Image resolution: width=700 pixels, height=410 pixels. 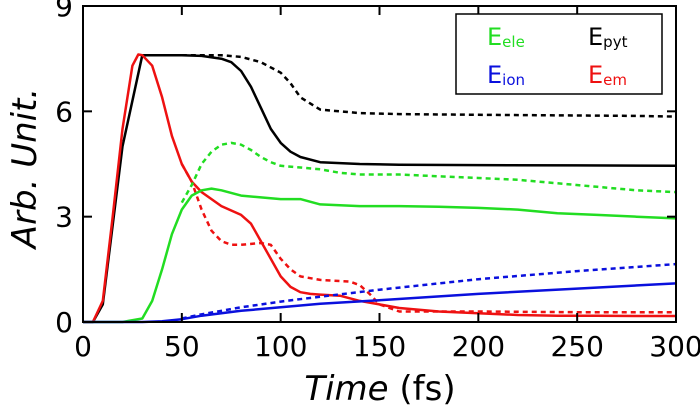 I want to click on legend-box, so click(x=559, y=54).